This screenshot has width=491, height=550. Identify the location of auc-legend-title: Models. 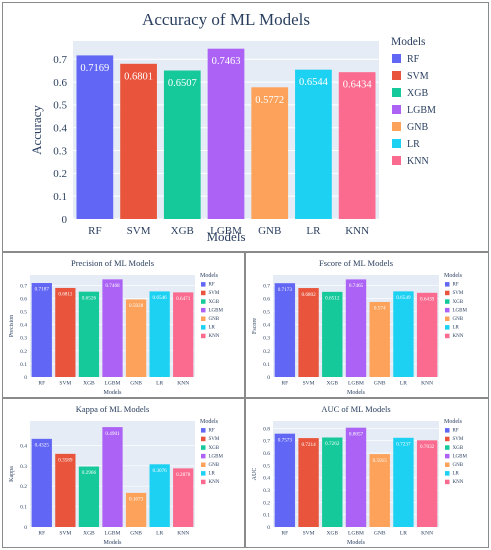
(453, 422).